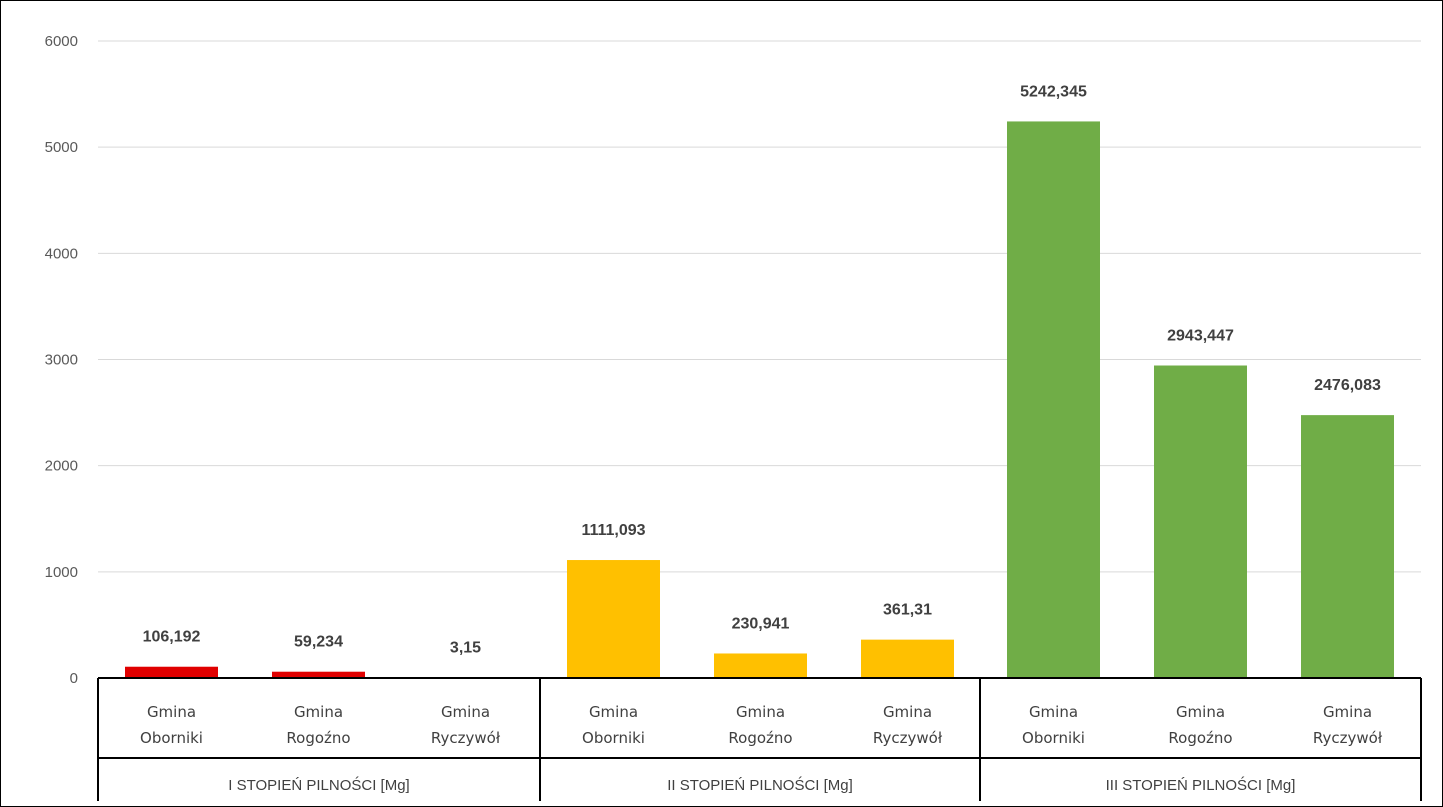 The image size is (1443, 807). I want to click on data-label: 59,234, so click(318, 642).